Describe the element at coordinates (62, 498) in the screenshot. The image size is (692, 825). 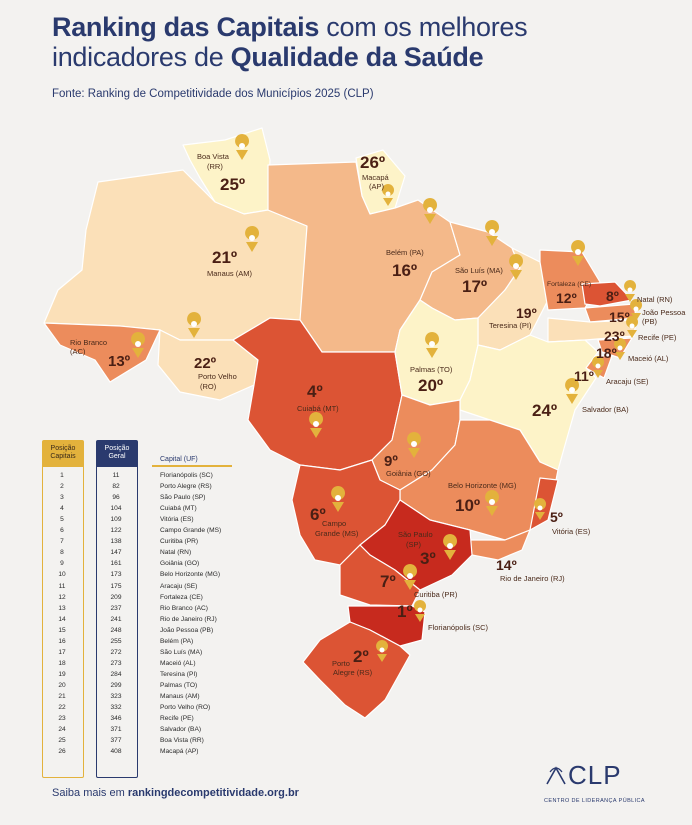
I see `table-cell-posicao: 3` at that location.